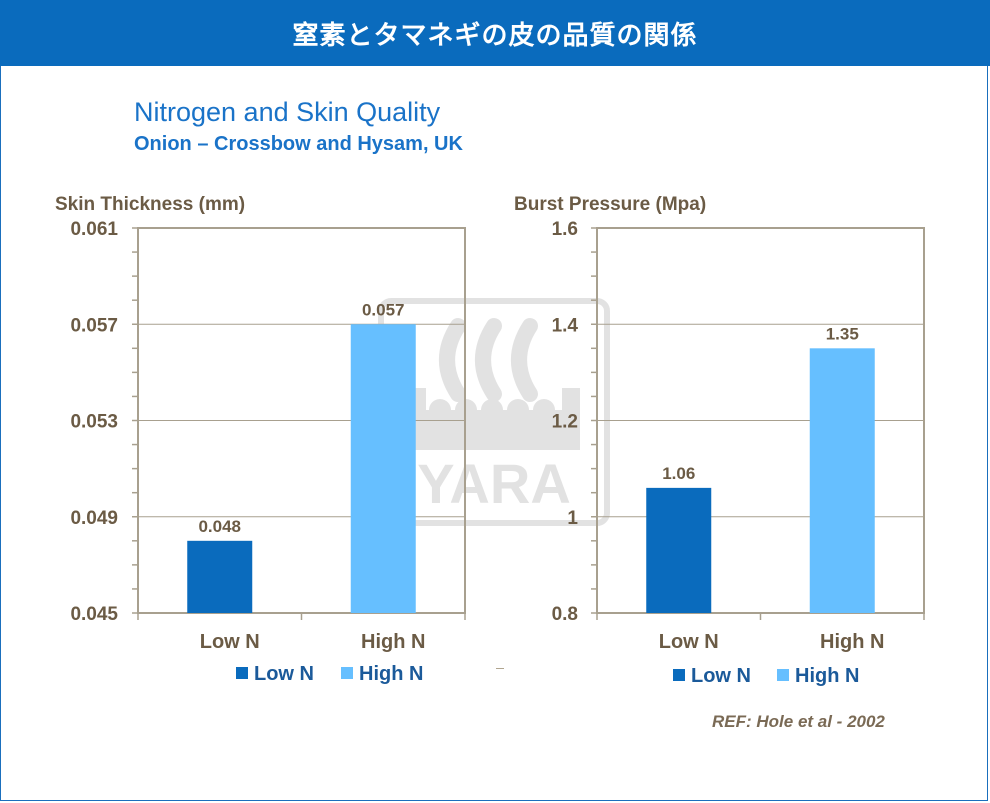 Image resolution: width=990 pixels, height=803 pixels. Describe the element at coordinates (219, 526) in the screenshot. I see `skin-data-label: 0.048` at that location.